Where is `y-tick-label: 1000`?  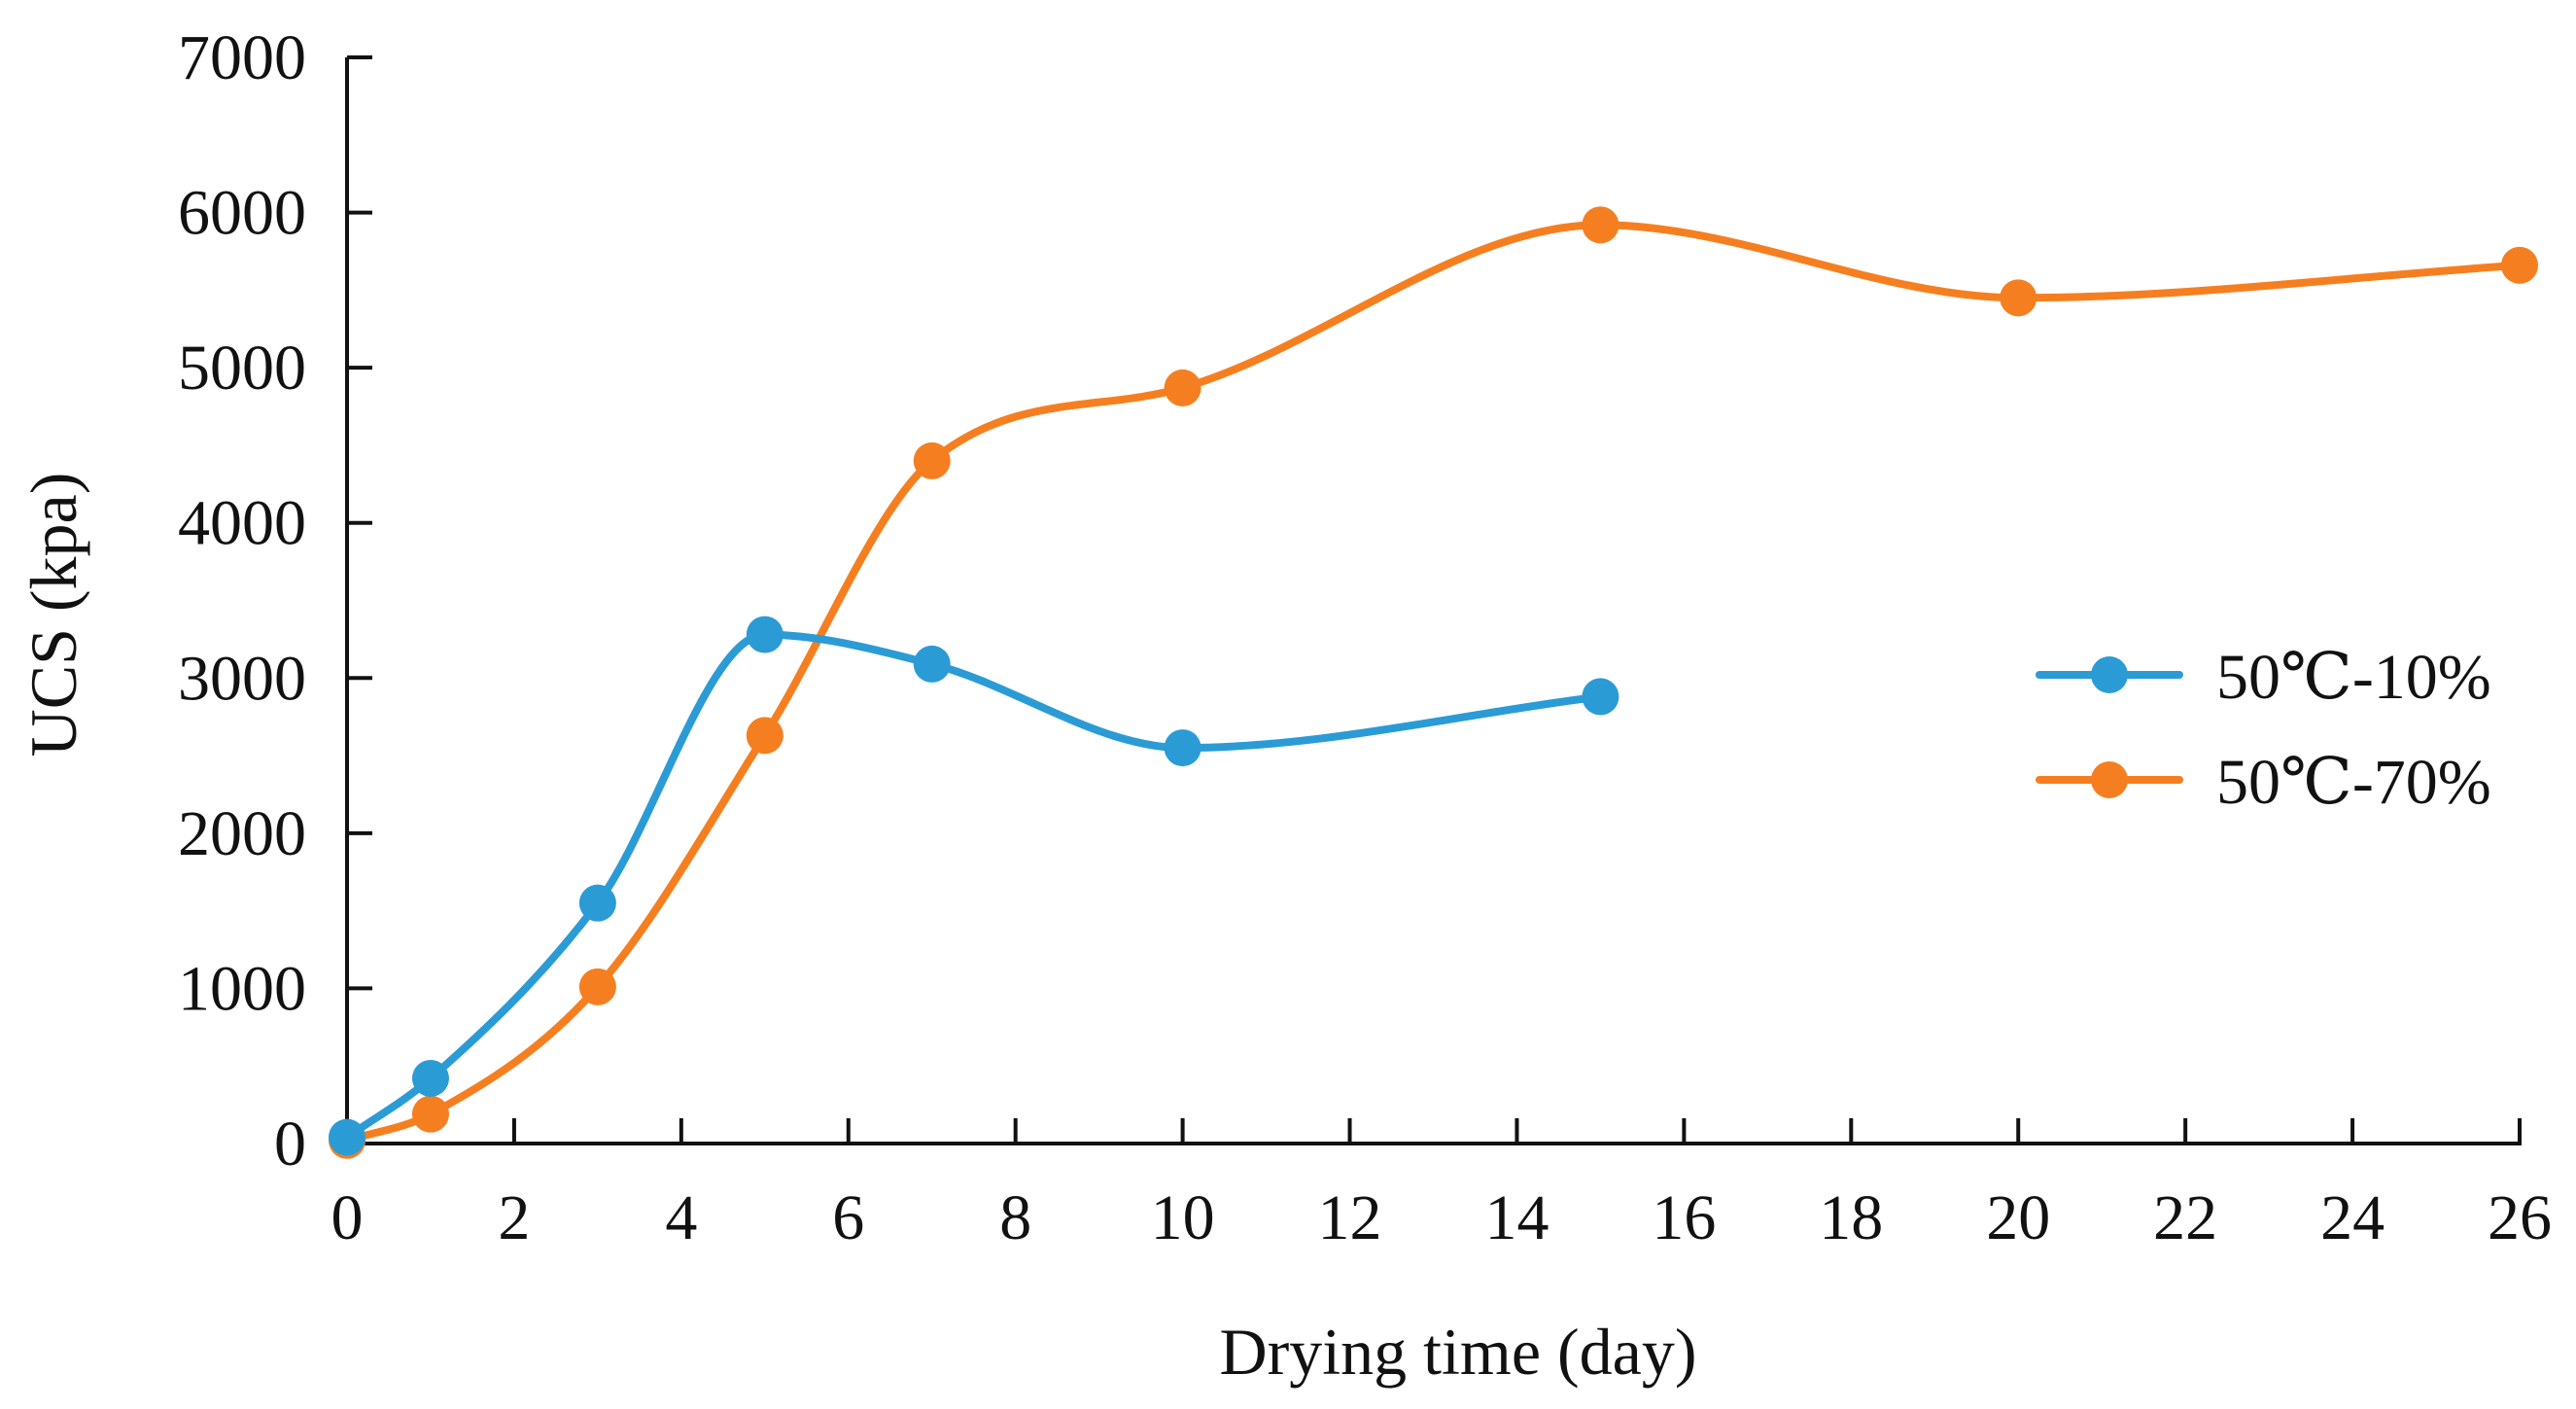 y-tick-label: 1000 is located at coordinates (242, 988).